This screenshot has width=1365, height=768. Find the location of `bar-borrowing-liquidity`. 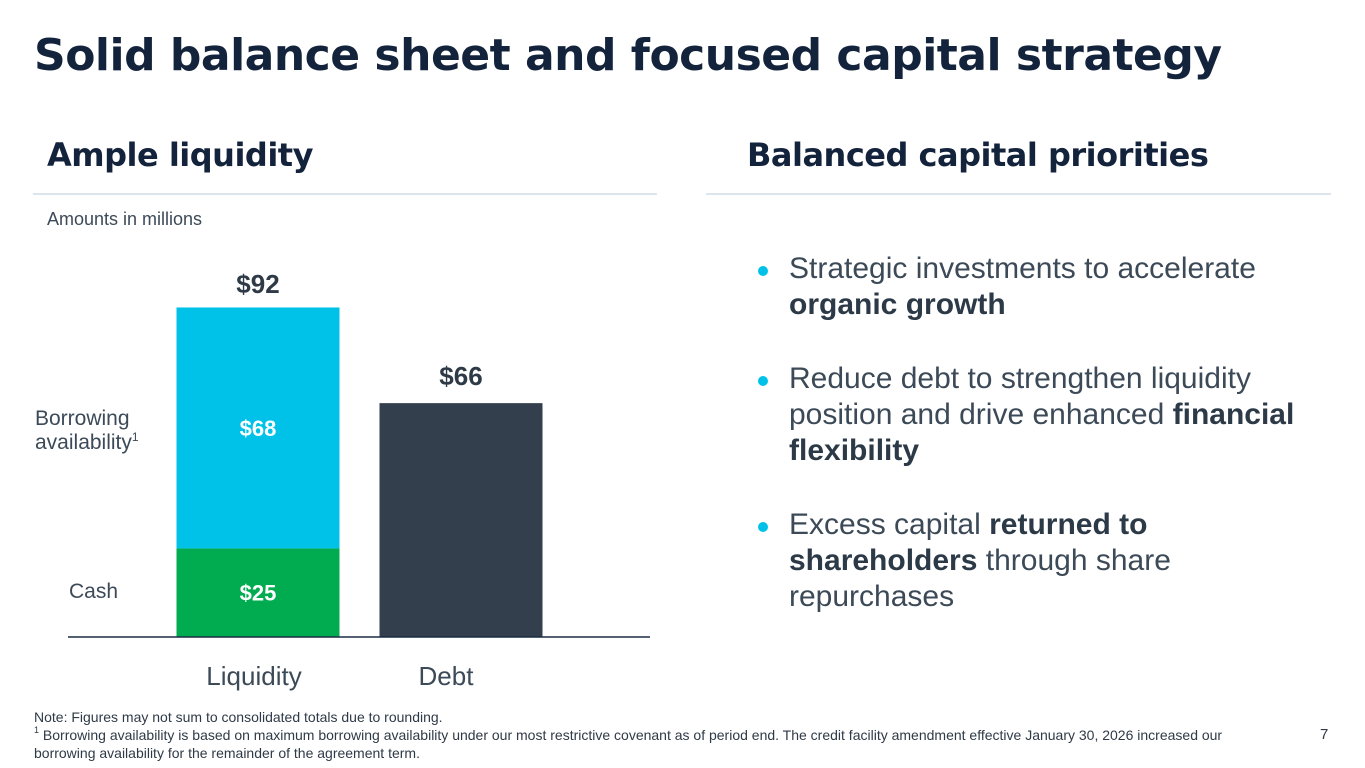

bar-borrowing-liquidity is located at coordinates (258, 428).